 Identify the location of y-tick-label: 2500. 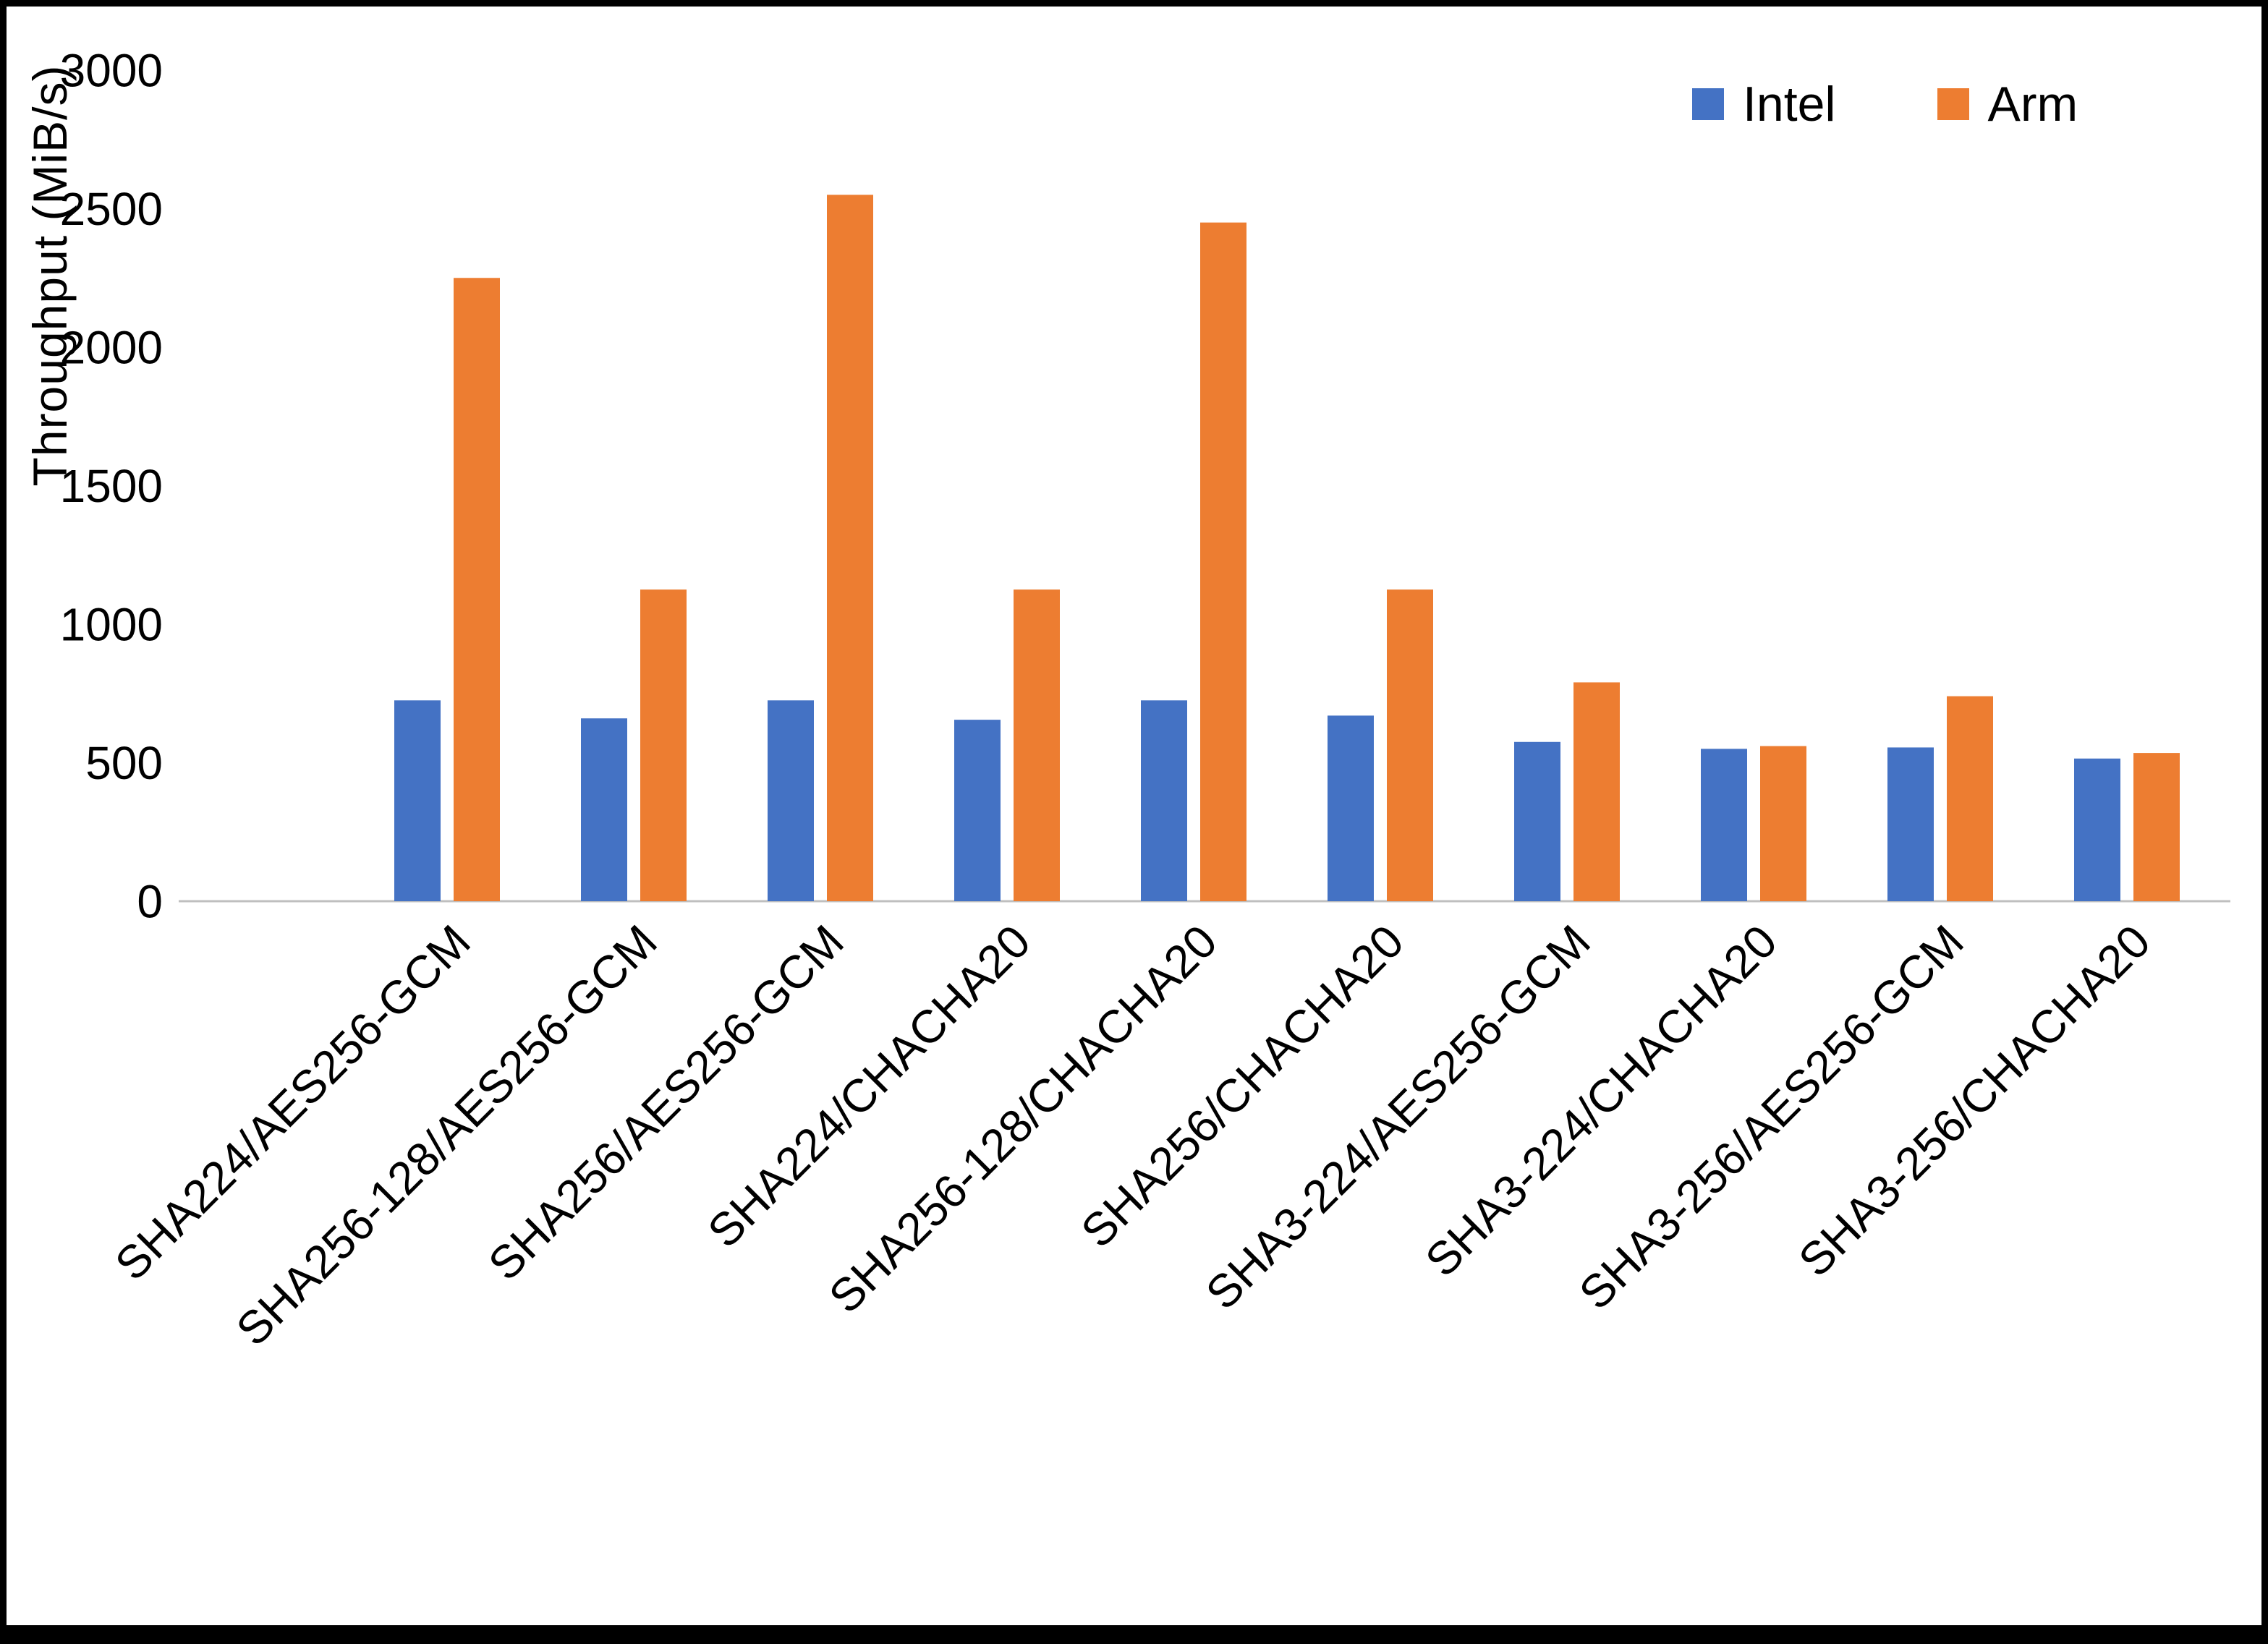
(112, 209).